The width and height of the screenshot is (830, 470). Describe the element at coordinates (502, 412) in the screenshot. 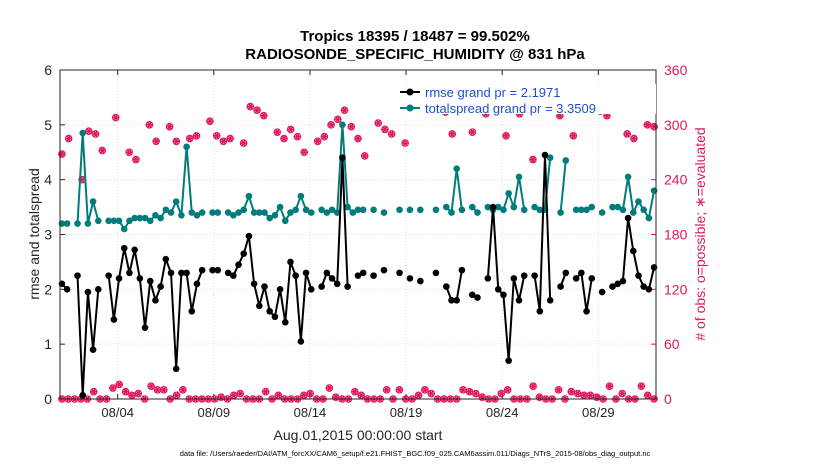

I see `x-tick-label: 08/24` at that location.